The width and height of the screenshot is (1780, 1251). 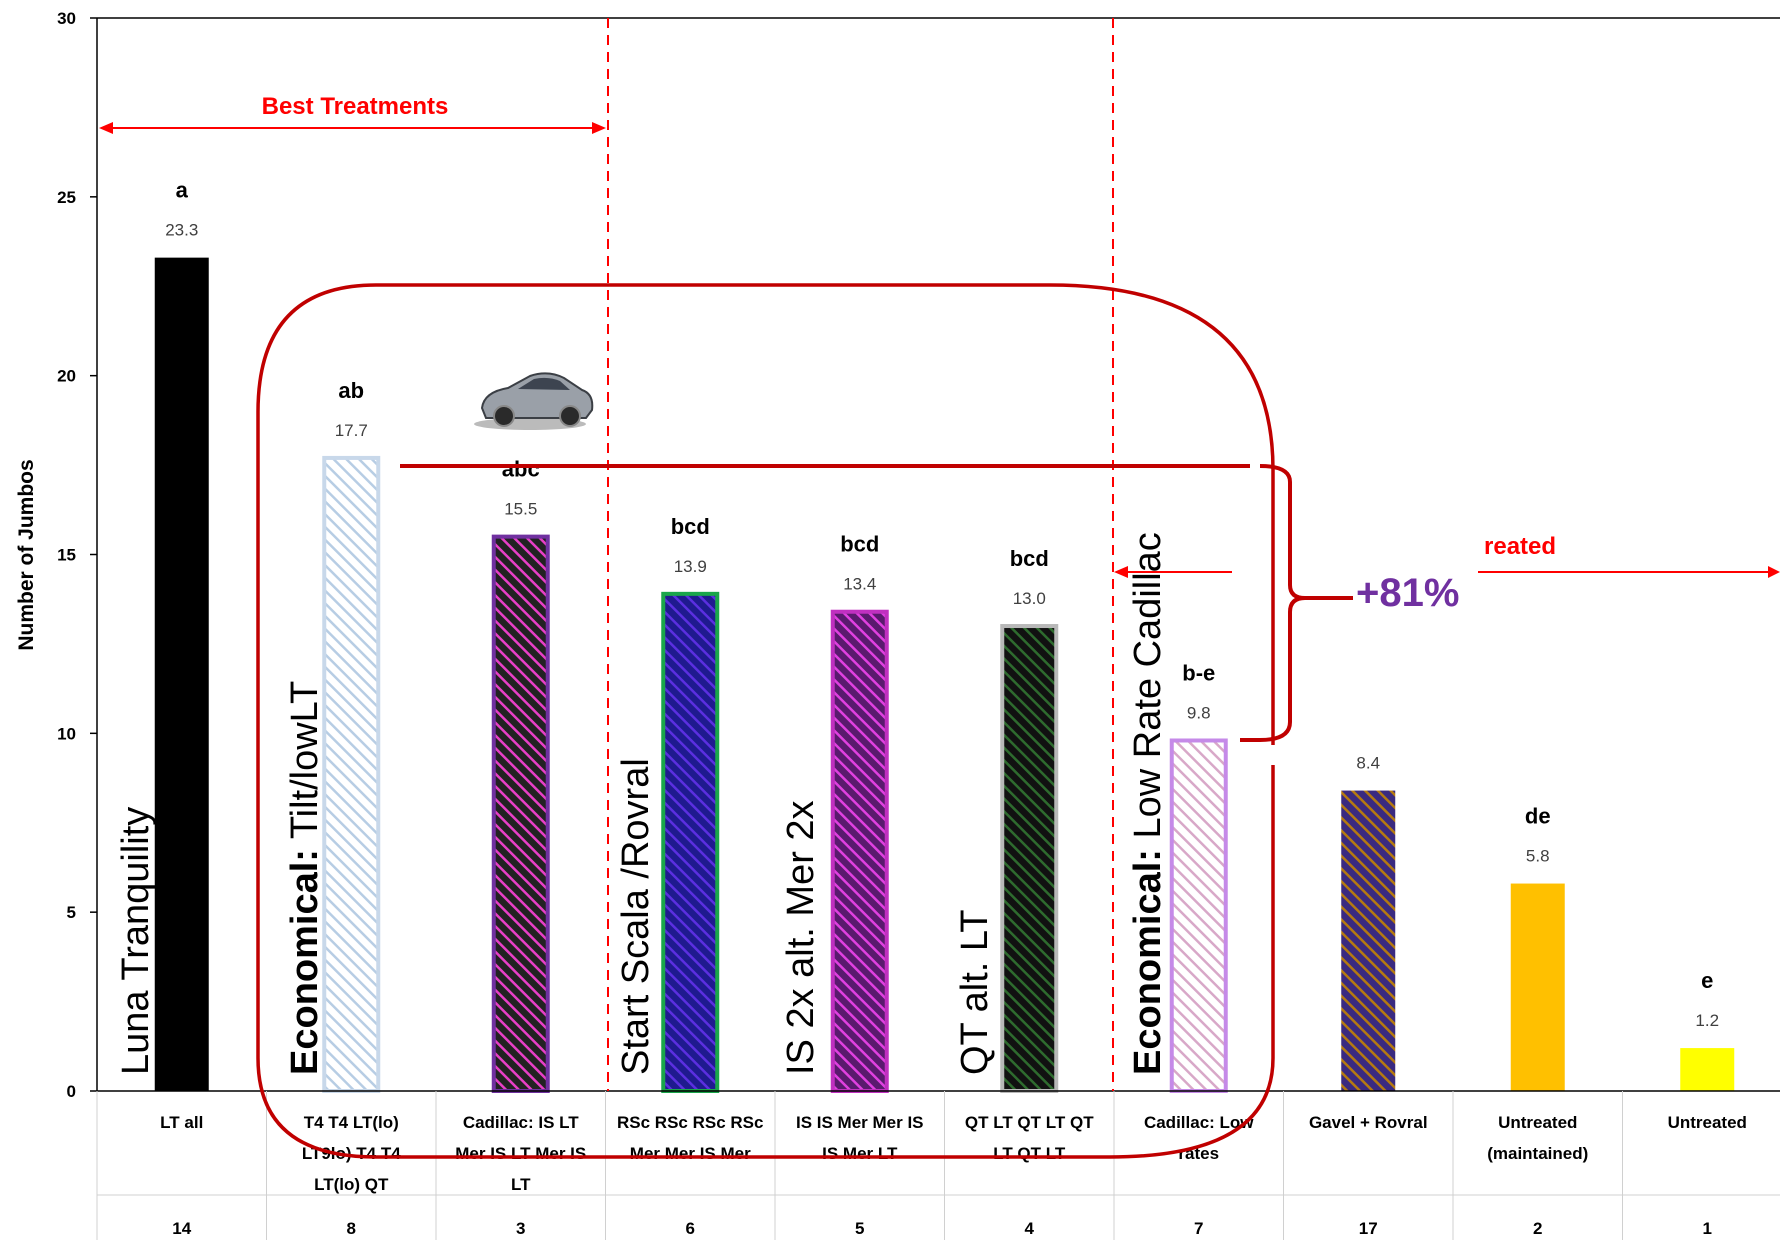 I want to click on y-tick-label: 20, so click(x=66, y=376).